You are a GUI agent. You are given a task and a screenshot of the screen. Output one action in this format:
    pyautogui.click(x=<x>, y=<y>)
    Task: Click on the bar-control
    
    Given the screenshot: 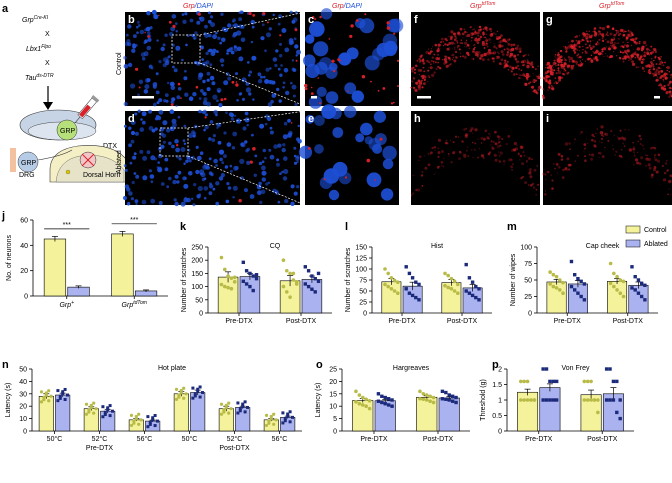 What is the action you would take?
    pyautogui.click(x=91, y=420)
    